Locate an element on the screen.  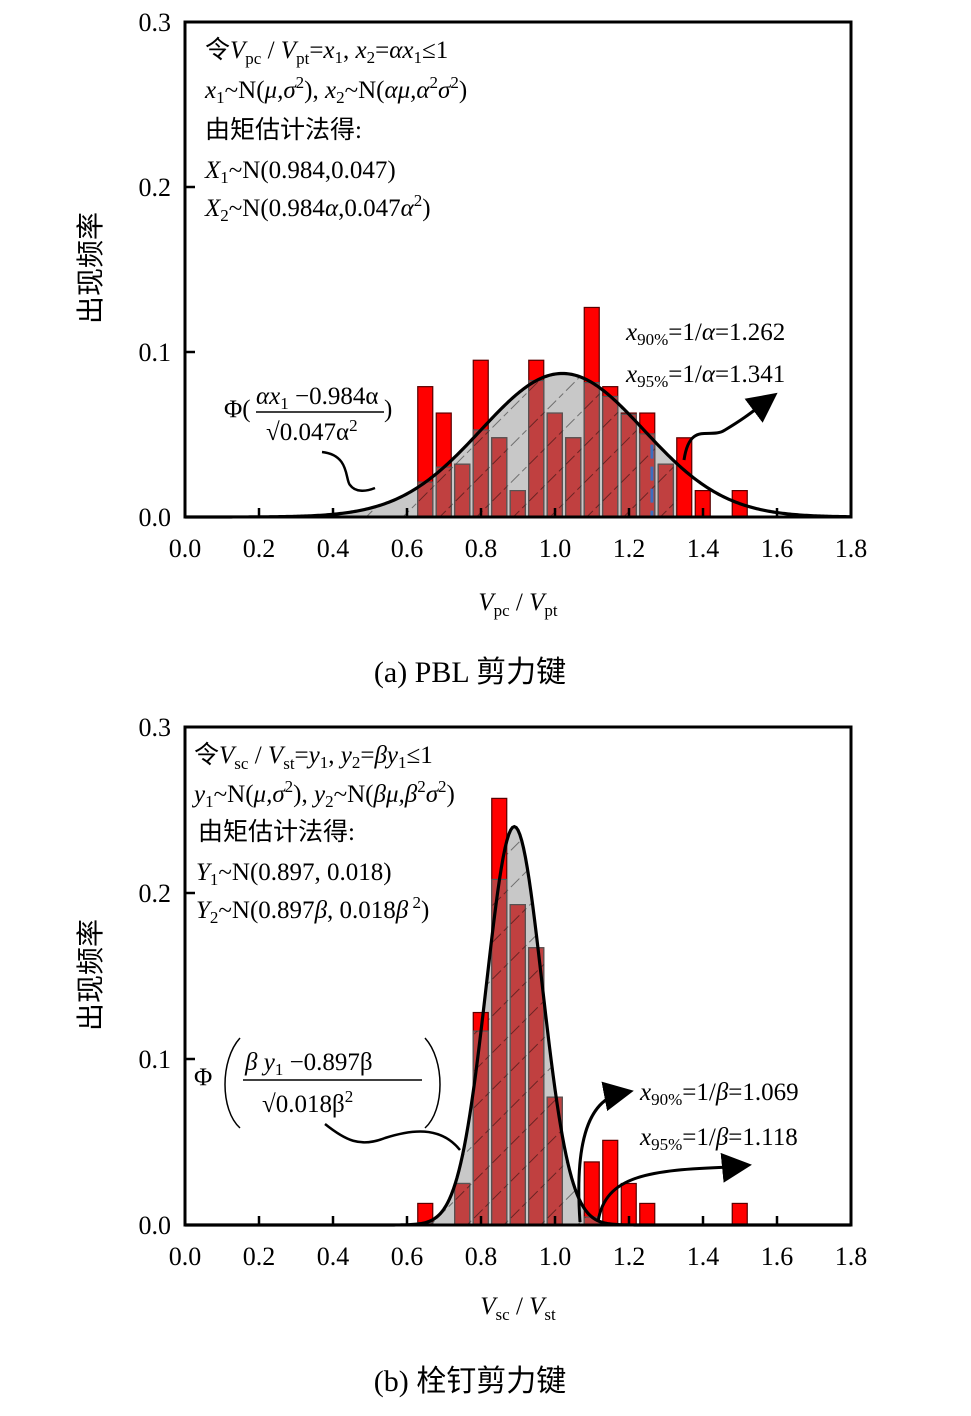
y-axis-label-a: 出现频率 is located at coordinates (90, 268).